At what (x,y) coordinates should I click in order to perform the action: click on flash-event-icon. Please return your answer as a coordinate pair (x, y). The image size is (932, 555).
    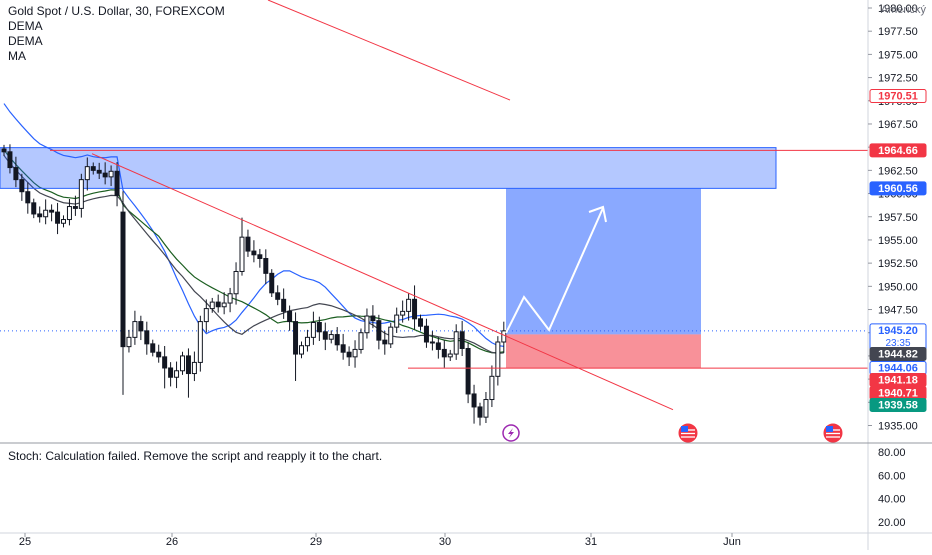
    Looking at the image, I should click on (511, 433).